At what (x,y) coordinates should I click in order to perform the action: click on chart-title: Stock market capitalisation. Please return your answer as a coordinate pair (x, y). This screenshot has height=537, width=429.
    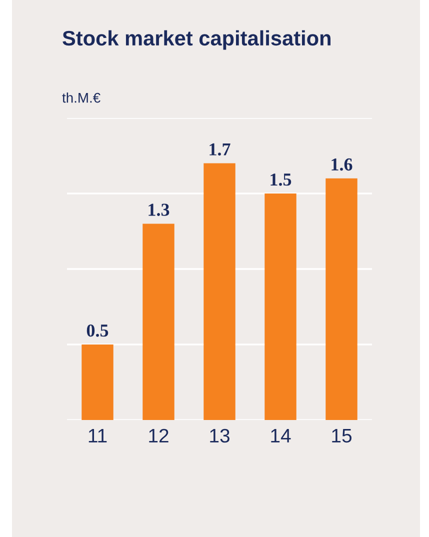
    Looking at the image, I should click on (196, 40).